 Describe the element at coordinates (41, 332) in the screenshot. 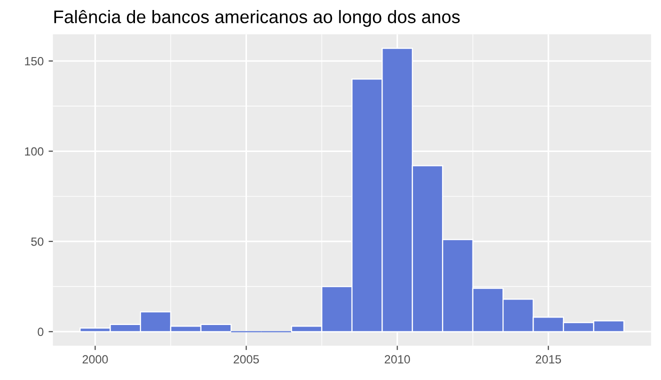

I see `y-tick-label: 0` at that location.